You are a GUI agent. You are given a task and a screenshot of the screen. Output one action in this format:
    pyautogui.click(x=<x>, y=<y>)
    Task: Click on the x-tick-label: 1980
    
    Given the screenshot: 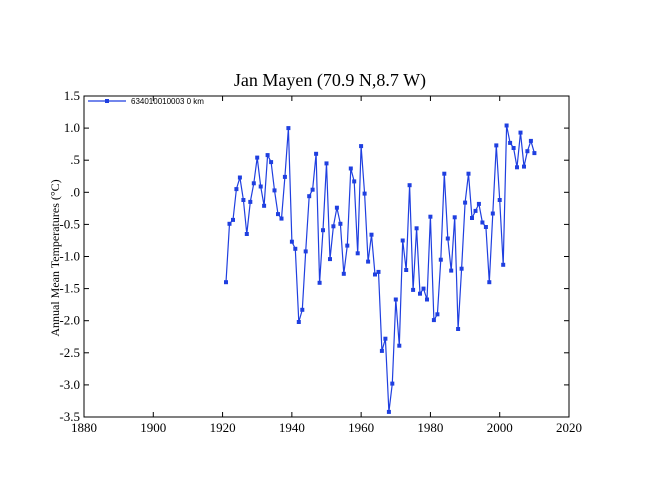 What is the action you would take?
    pyautogui.click(x=430, y=427)
    